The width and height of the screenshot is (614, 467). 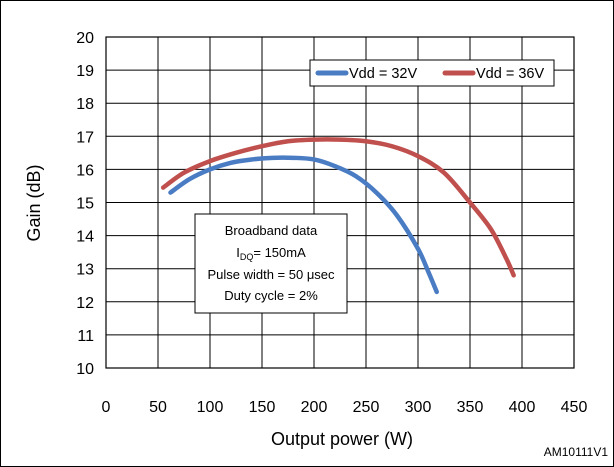 I want to click on y-axis-title: Gain (dB), so click(x=34, y=202).